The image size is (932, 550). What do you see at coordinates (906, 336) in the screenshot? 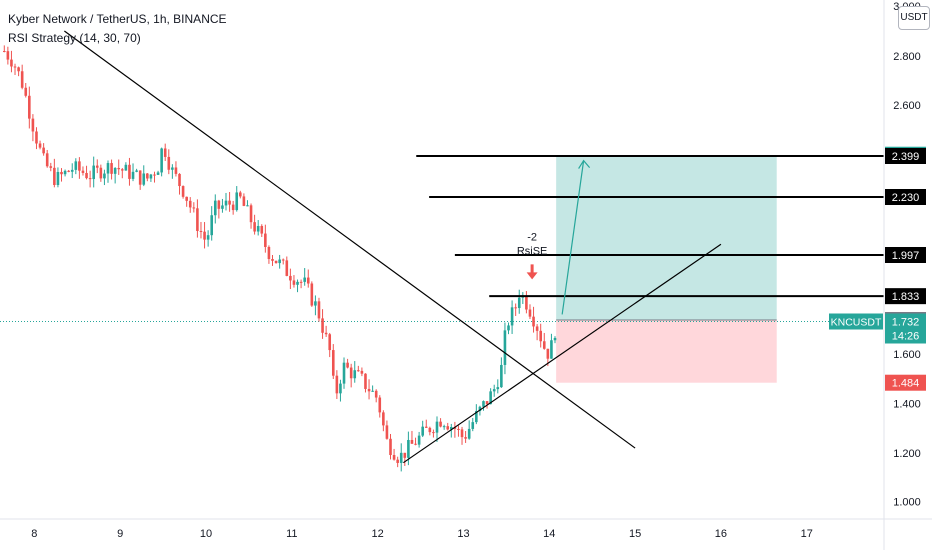
I see `countdown-label: 14:26` at bounding box center [906, 336].